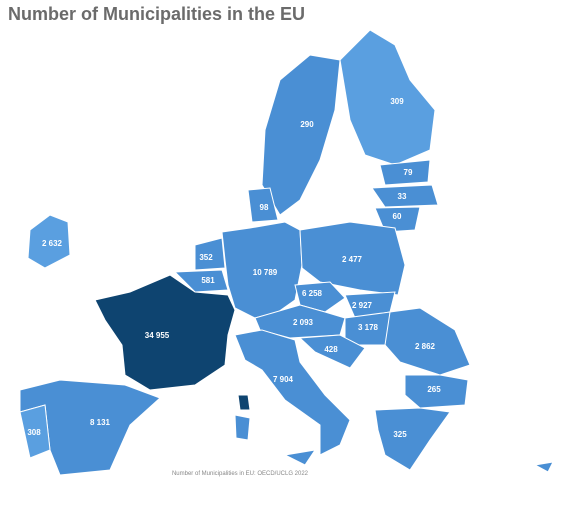 The image size is (565, 512). I want to click on region-label: 2 477, so click(352, 259).